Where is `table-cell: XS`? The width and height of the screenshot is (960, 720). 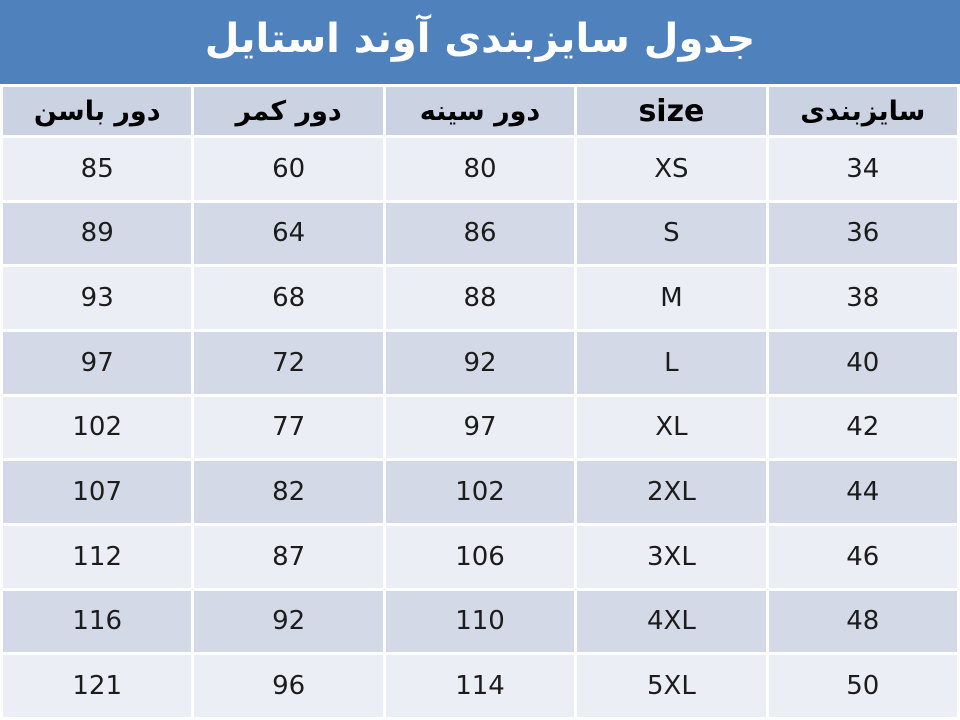
table-cell: XS is located at coordinates (671, 169).